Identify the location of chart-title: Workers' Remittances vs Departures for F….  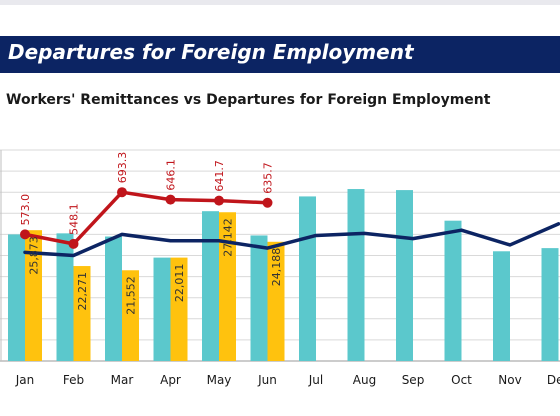
(248, 100).